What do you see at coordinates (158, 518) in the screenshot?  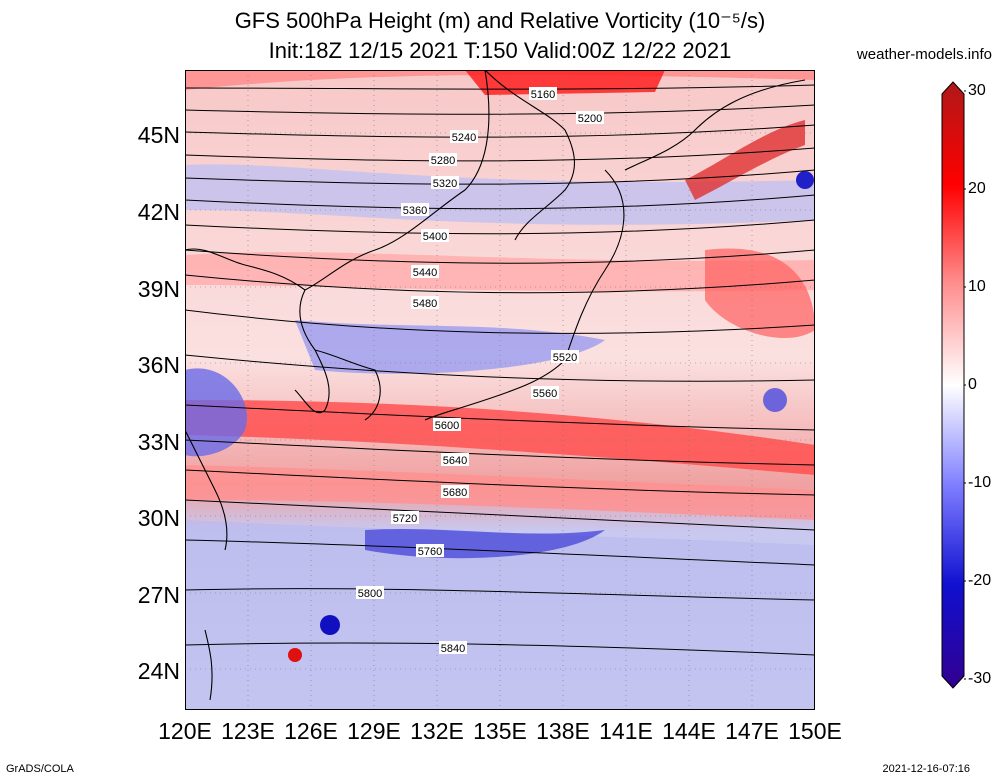 I see `lat-tick-label: 30N` at bounding box center [158, 518].